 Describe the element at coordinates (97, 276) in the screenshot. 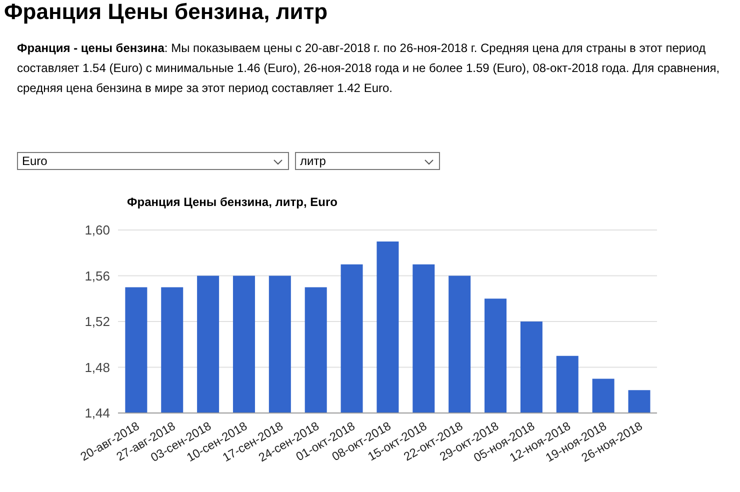

I see `y-tick-label: 1,56` at that location.